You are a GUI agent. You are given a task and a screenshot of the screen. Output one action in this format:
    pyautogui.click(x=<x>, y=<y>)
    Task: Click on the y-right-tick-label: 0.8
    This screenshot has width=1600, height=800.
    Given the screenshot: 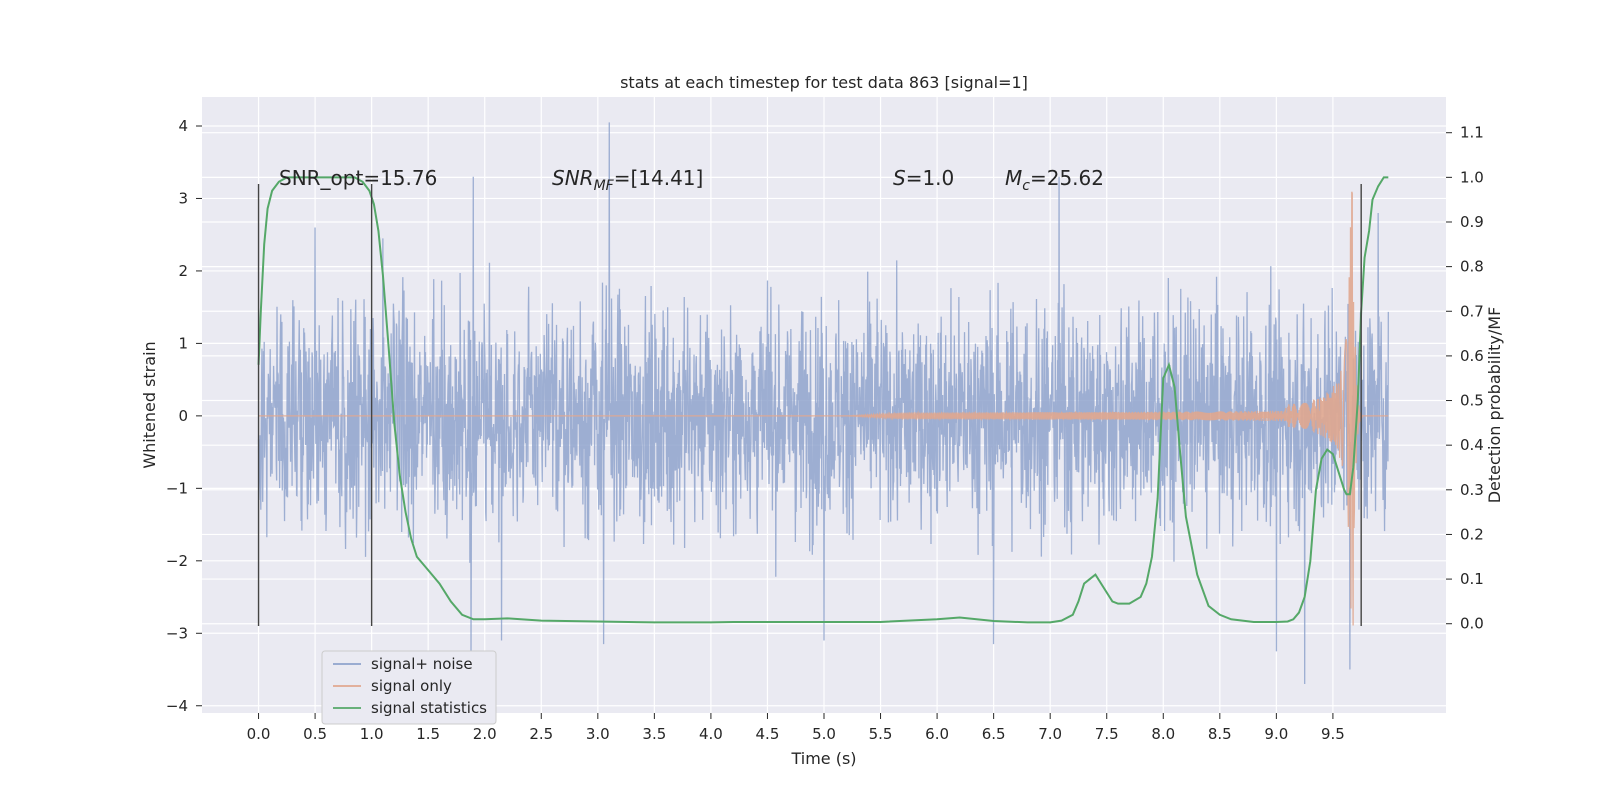 What is the action you would take?
    pyautogui.click(x=1472, y=267)
    